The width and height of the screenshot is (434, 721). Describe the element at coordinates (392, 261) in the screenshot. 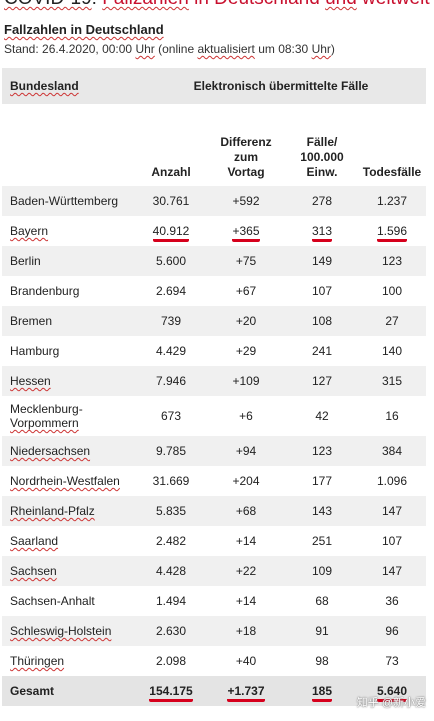

I see `cell-tod: 123` at that location.